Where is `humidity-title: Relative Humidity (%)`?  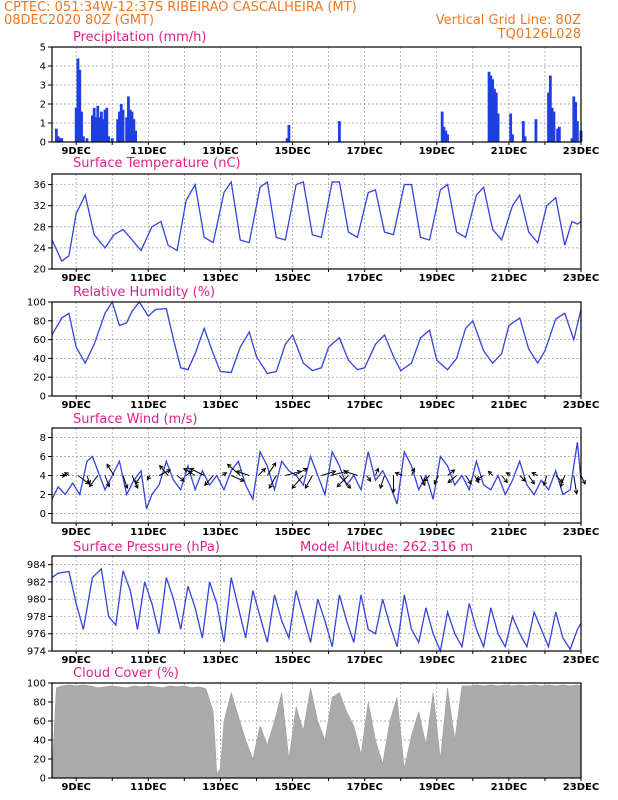 humidity-title: Relative Humidity (%) is located at coordinates (144, 292).